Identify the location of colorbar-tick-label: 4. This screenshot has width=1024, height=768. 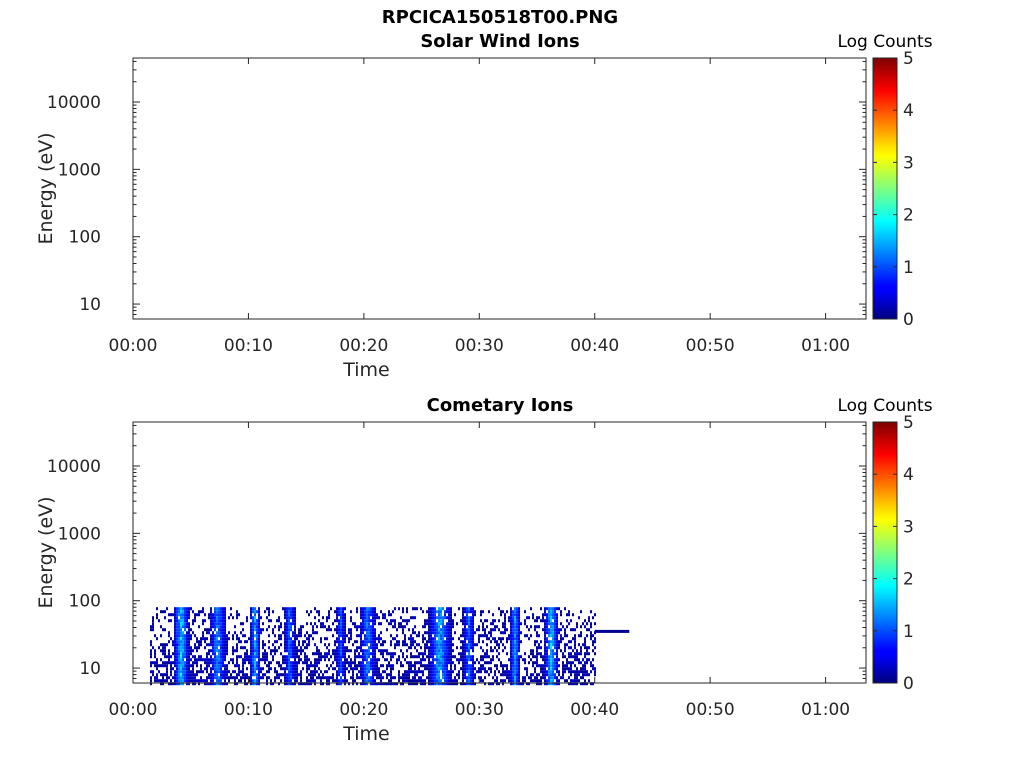
(908, 475).